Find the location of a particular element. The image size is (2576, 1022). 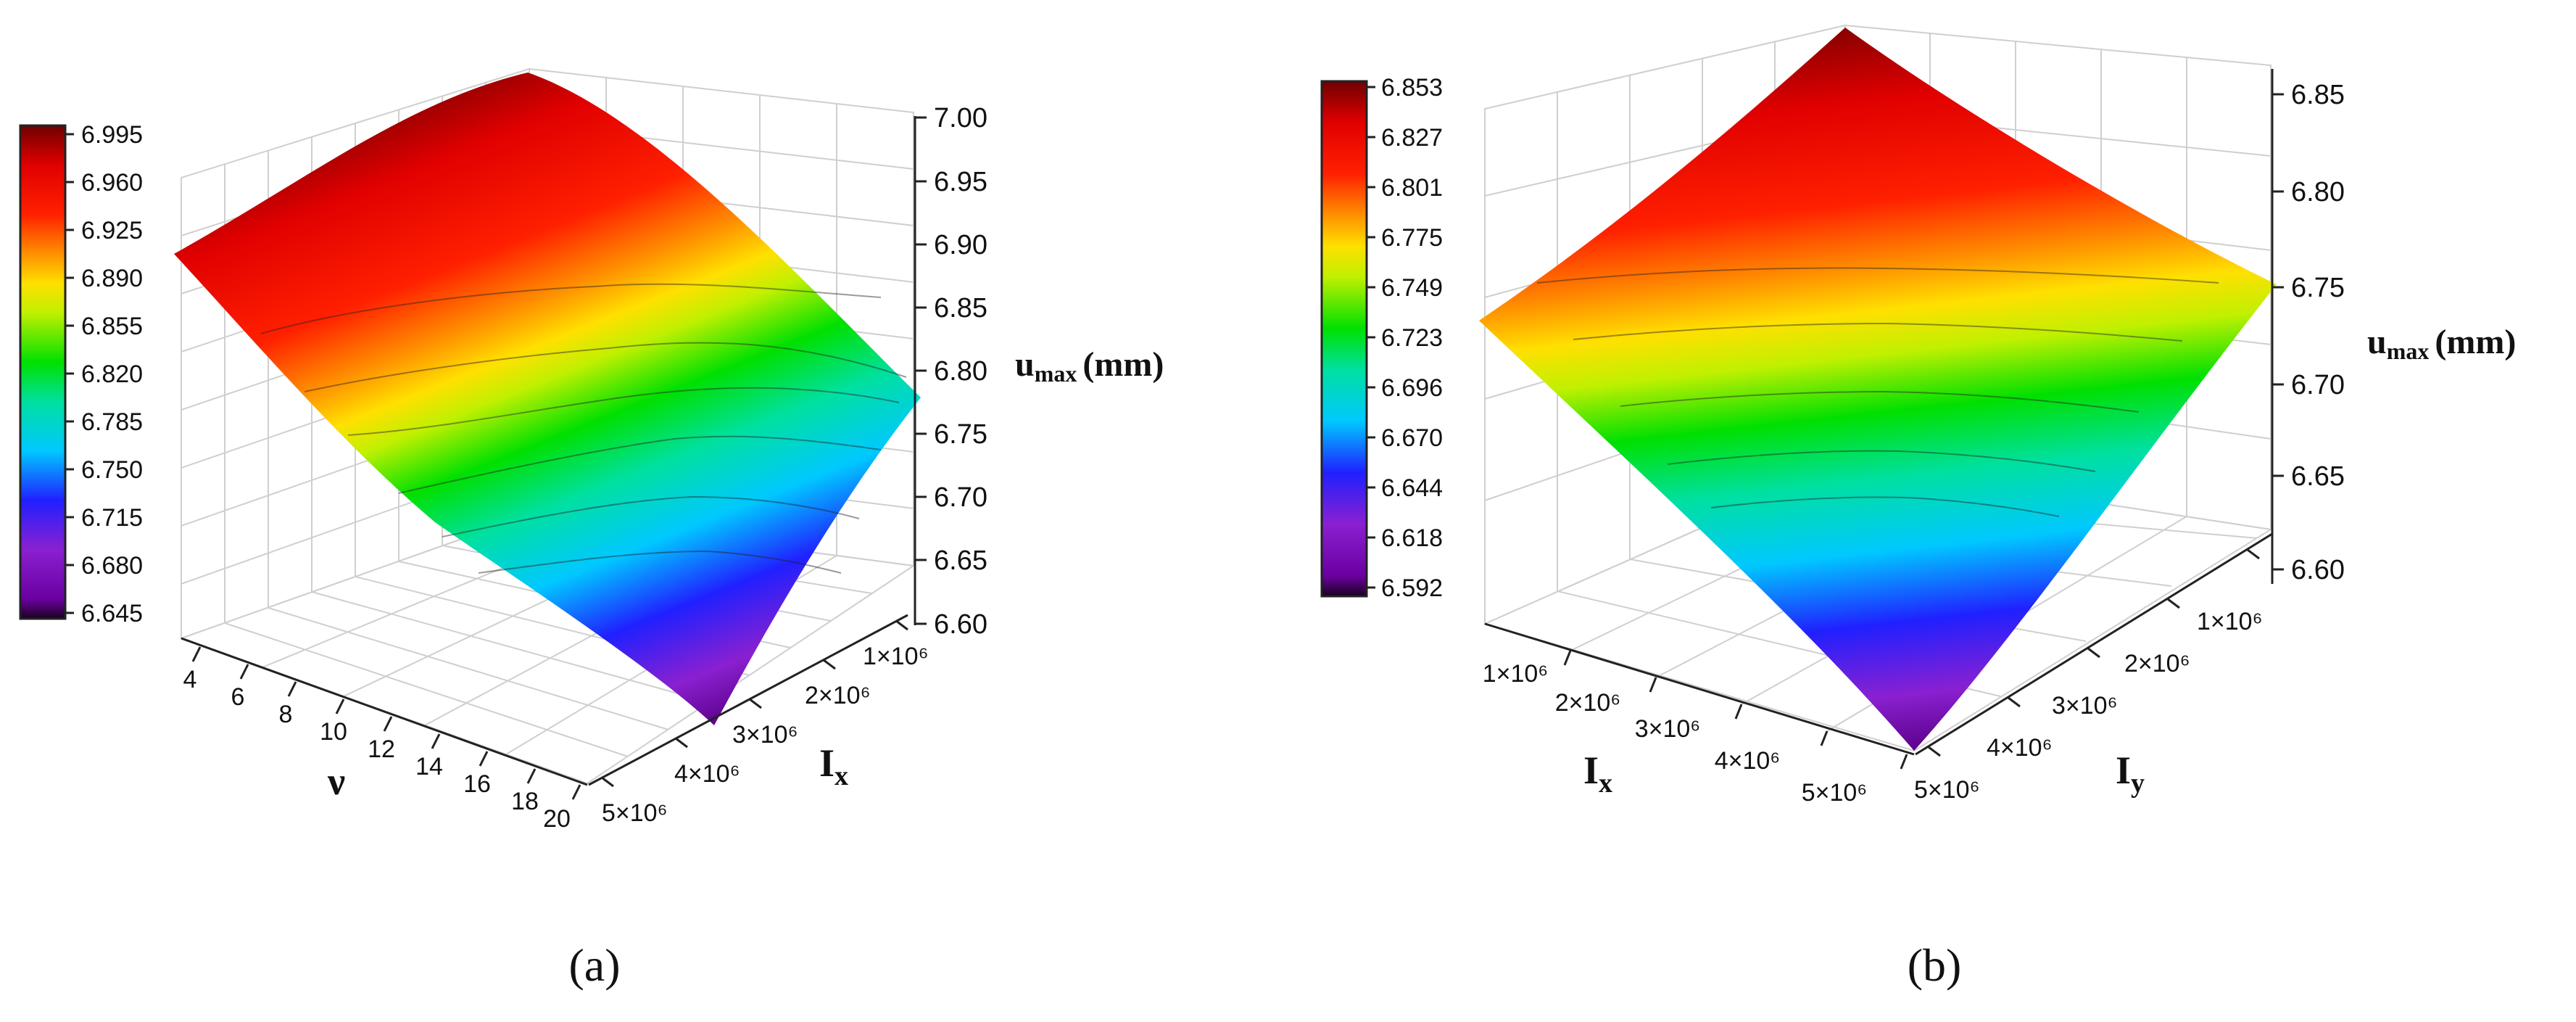

panel-a-ix-tick: 5×10⁶ is located at coordinates (635, 813).